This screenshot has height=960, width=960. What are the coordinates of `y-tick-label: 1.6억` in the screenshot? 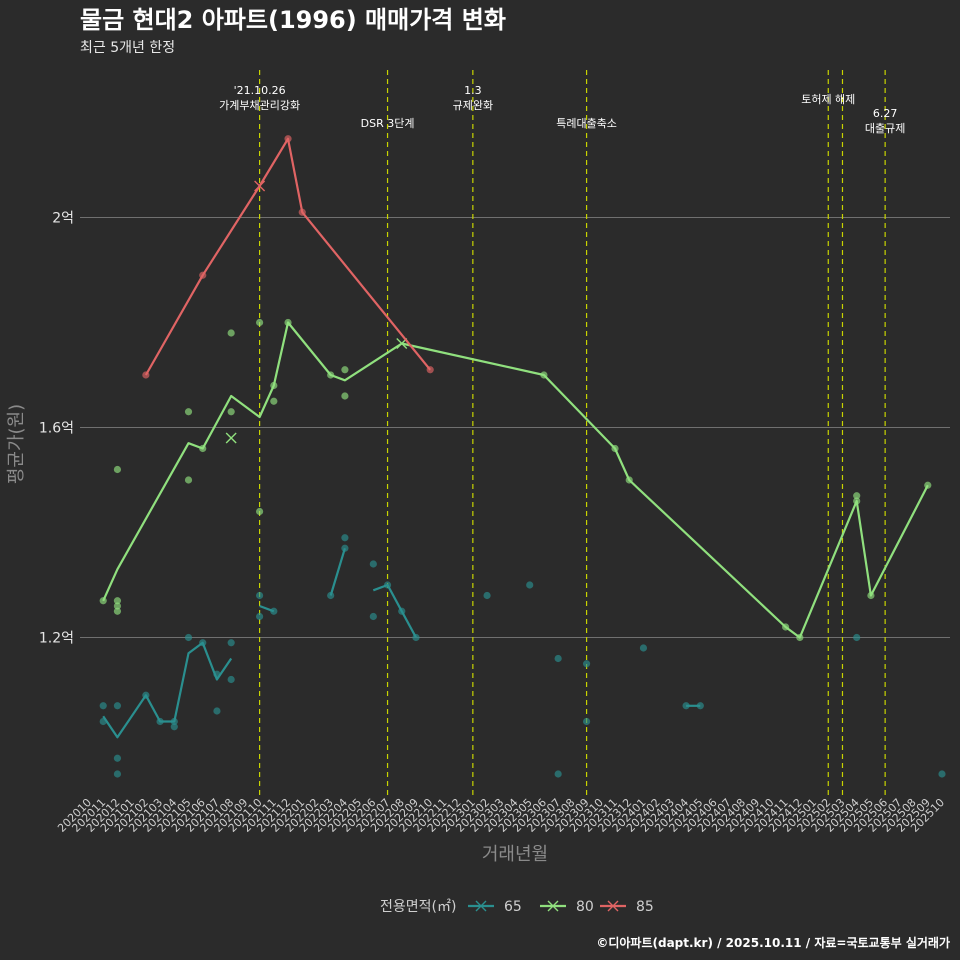 It's located at (56, 429).